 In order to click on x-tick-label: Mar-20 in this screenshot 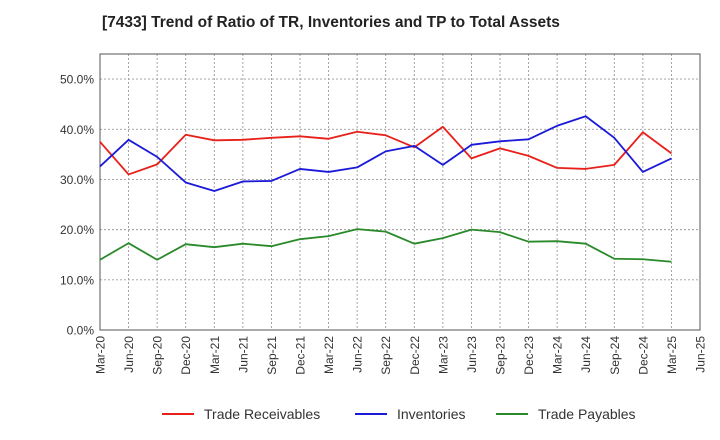, I will do `click(101, 355)`.